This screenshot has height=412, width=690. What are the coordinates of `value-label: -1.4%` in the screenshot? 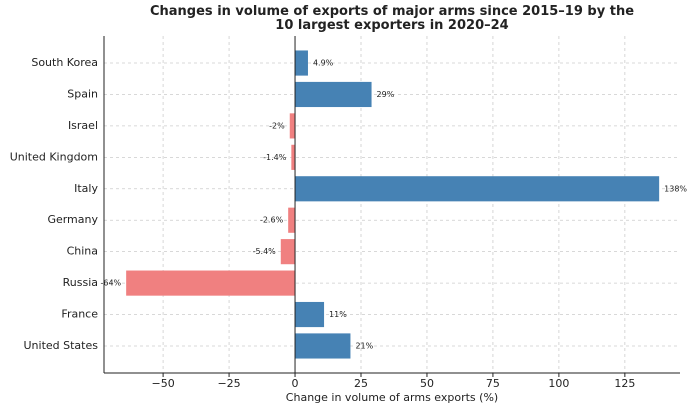 It's located at (275, 157).